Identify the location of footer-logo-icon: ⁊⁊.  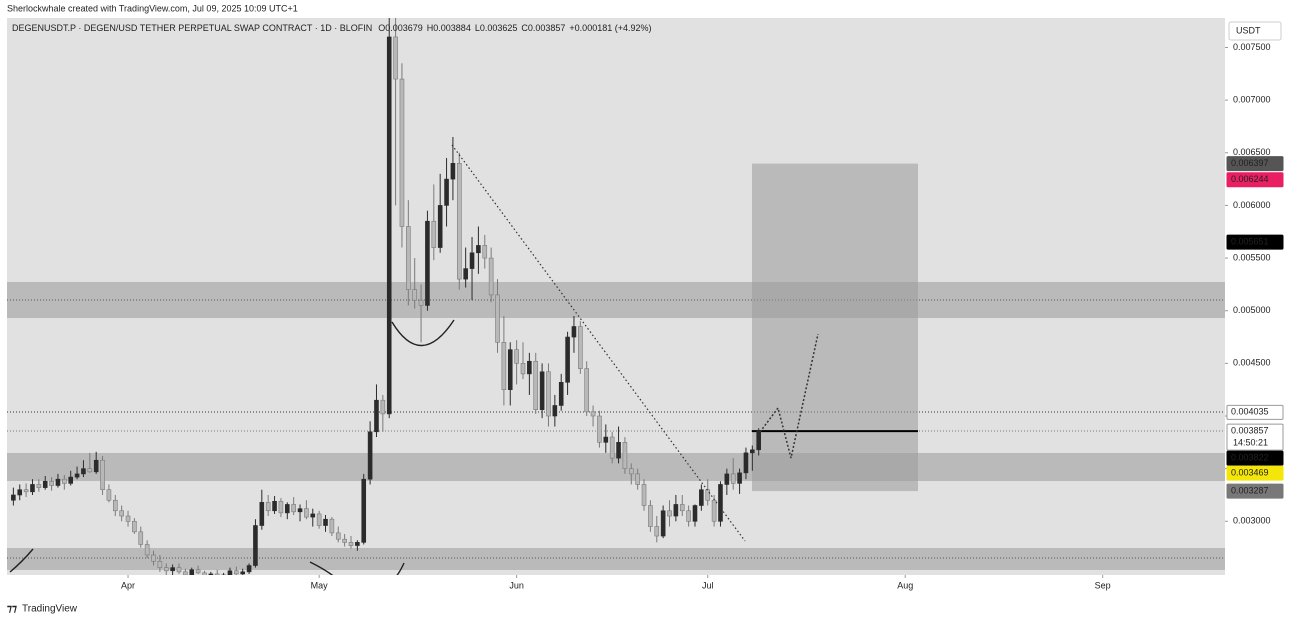
(12, 609).